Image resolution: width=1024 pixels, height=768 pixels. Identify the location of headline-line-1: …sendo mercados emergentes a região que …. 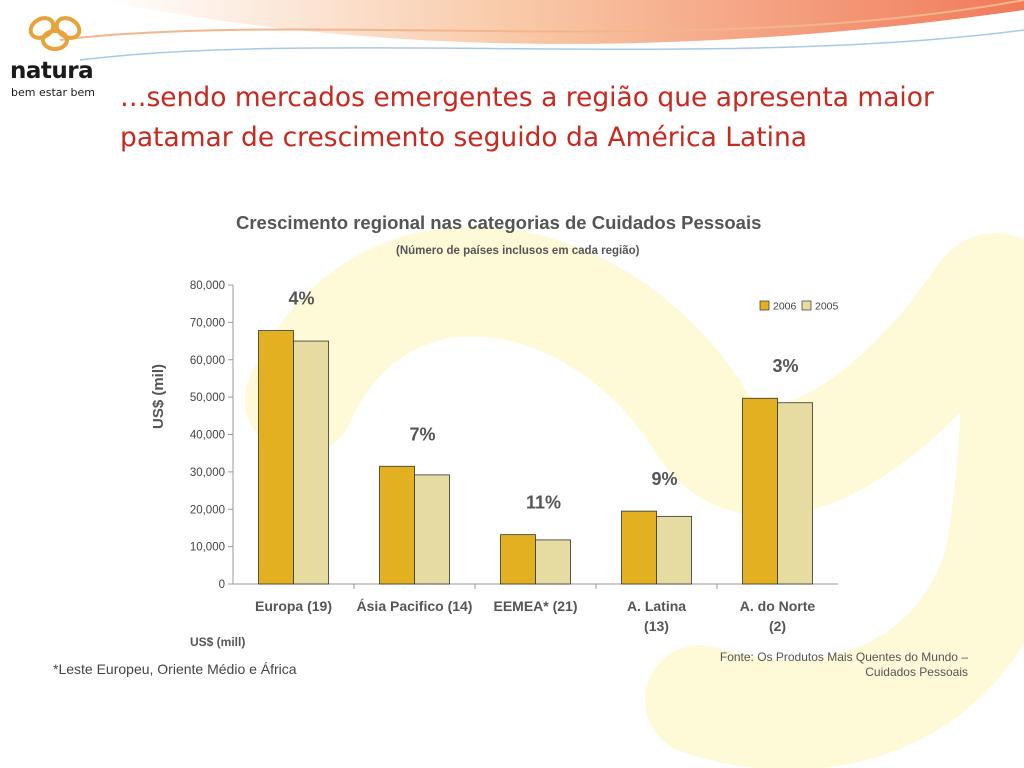
(527, 97).